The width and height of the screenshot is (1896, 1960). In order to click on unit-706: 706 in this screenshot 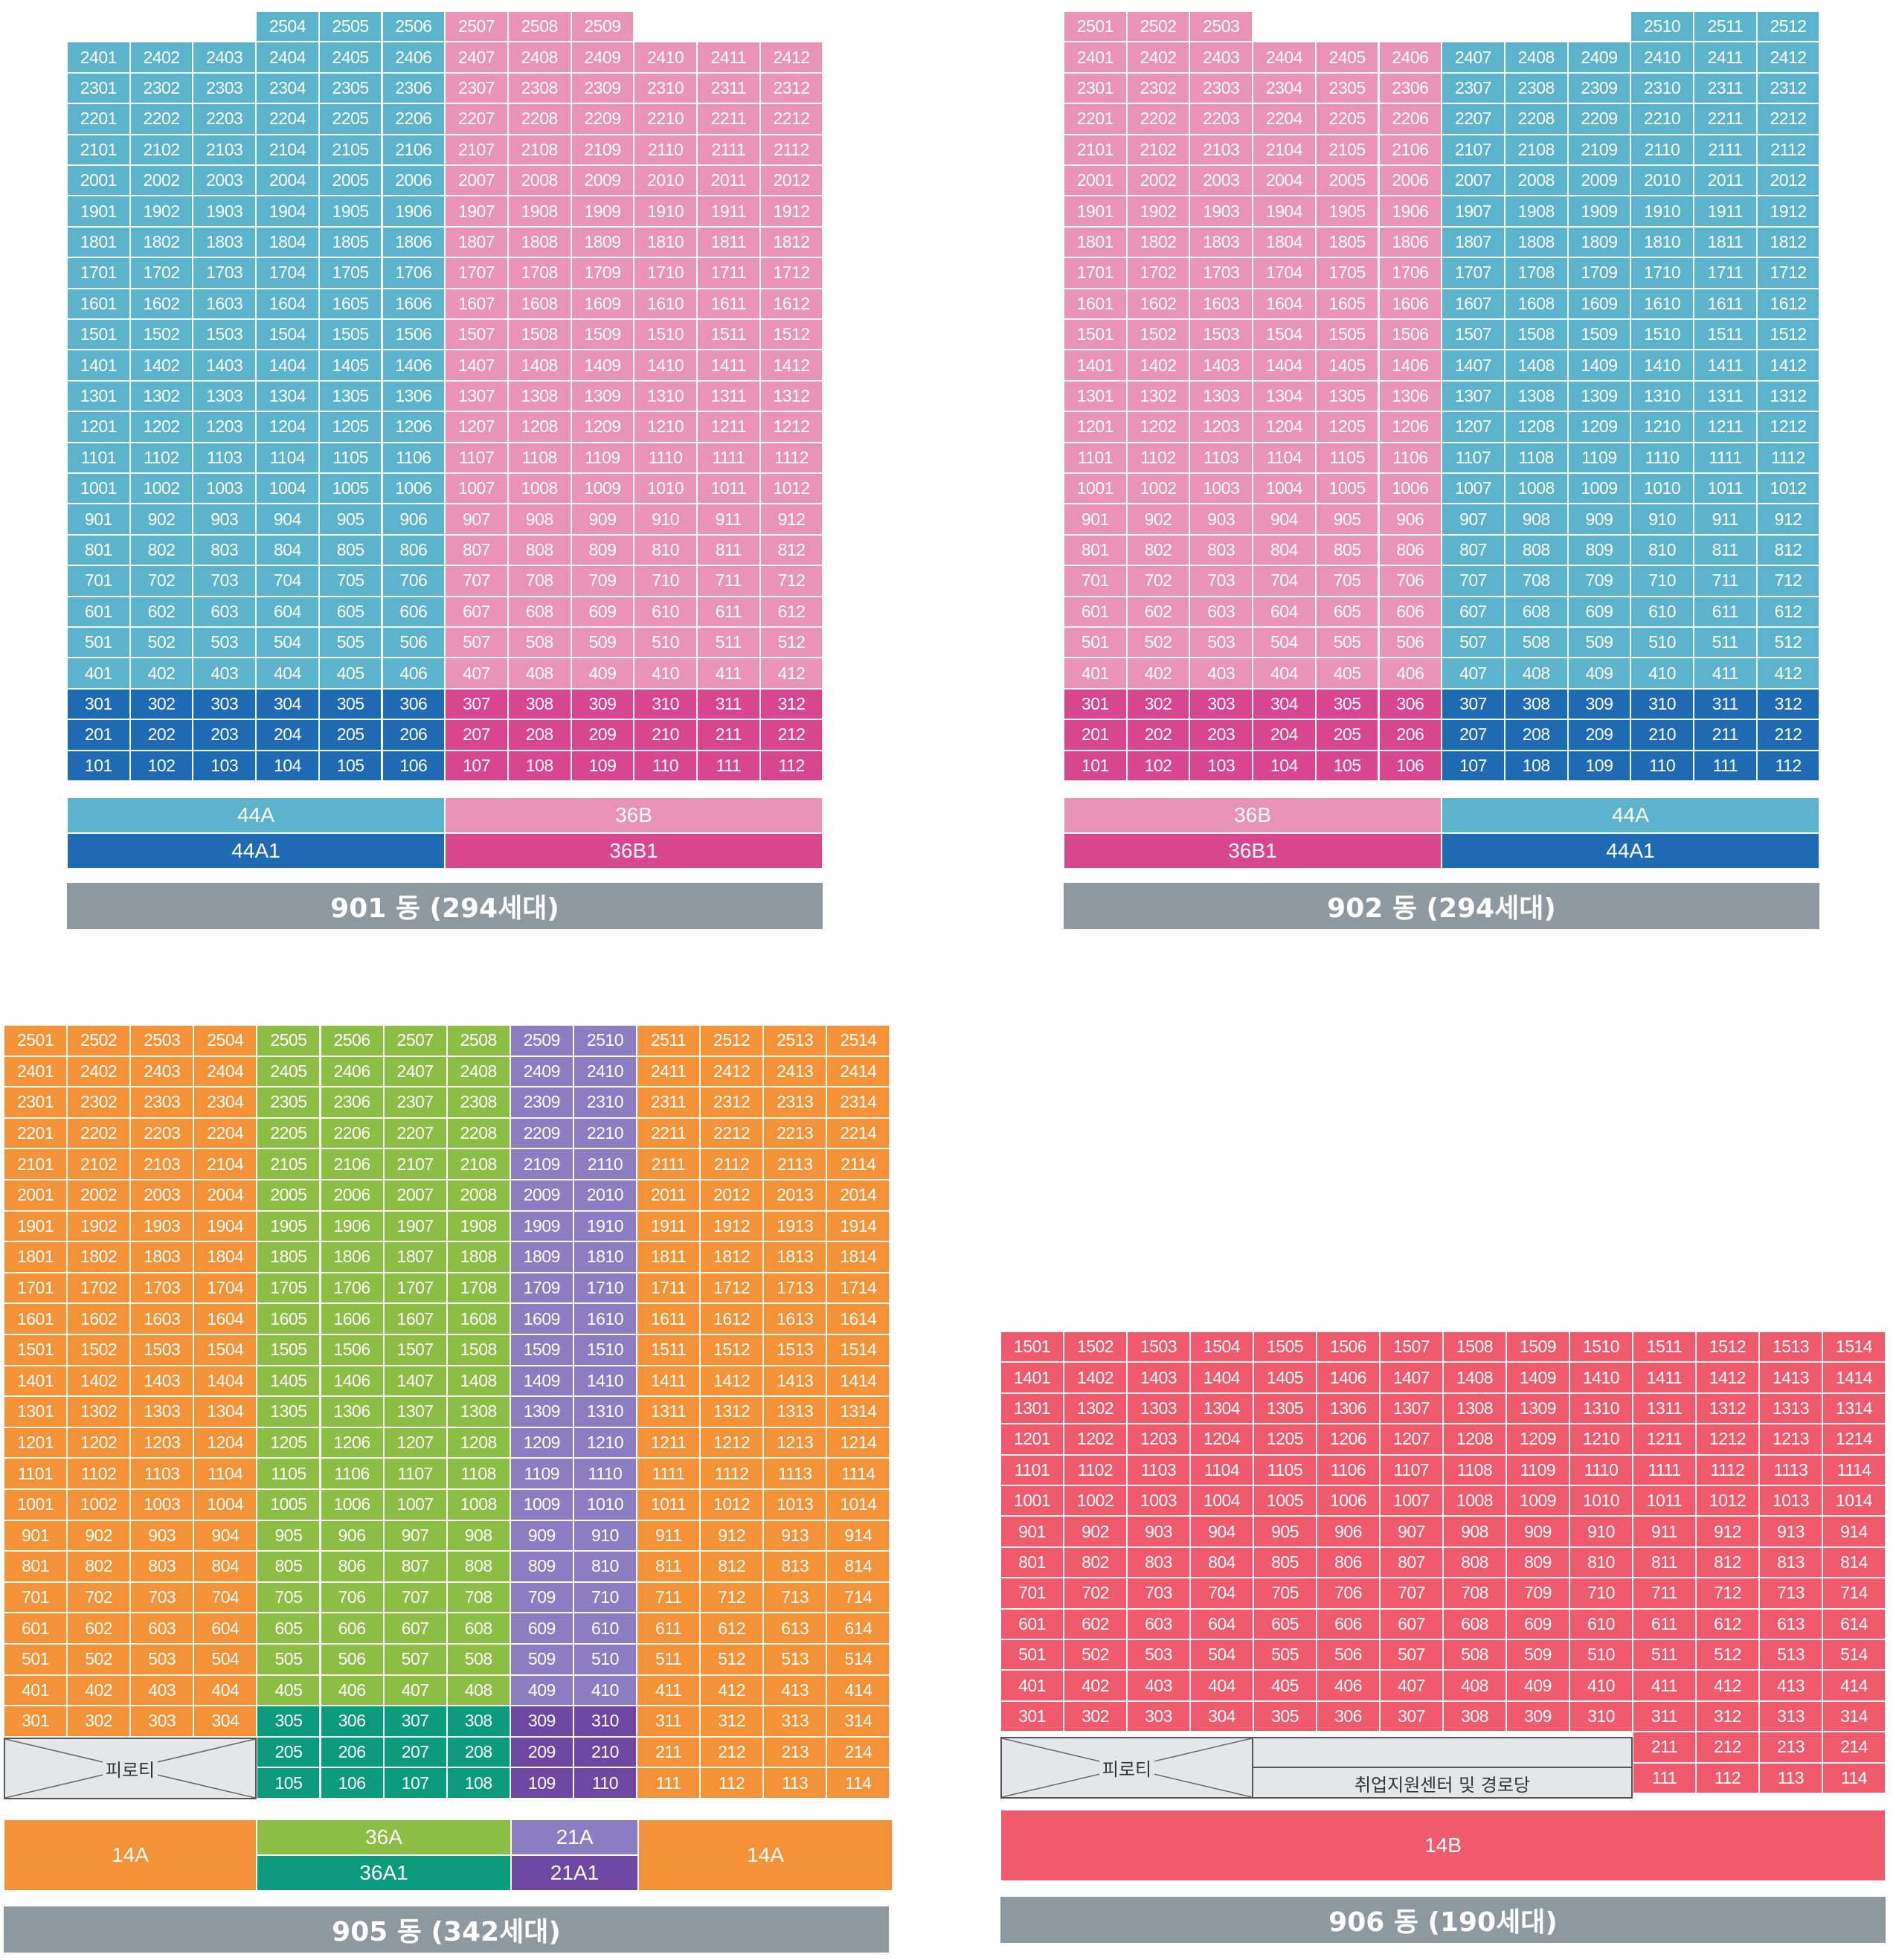, I will do `click(414, 581)`.